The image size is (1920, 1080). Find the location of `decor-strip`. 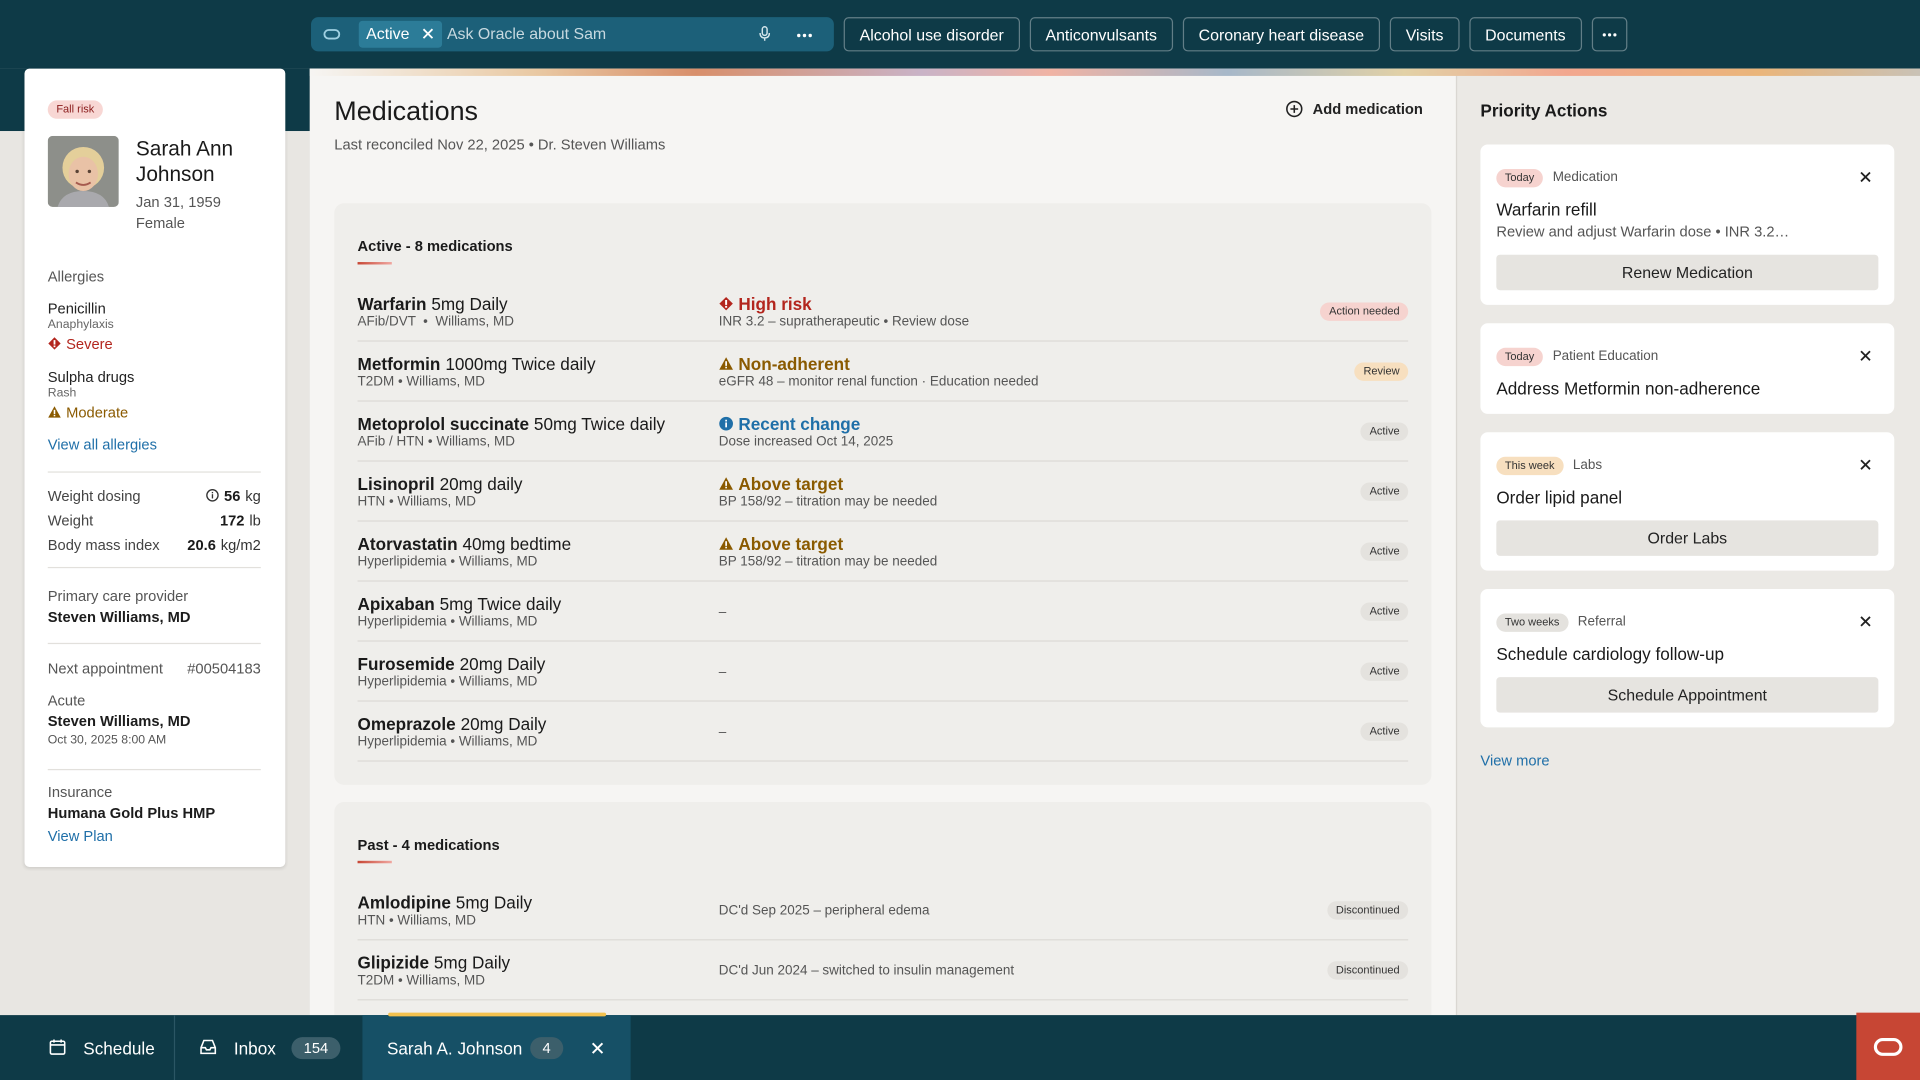

decor-strip is located at coordinates (1114, 72).